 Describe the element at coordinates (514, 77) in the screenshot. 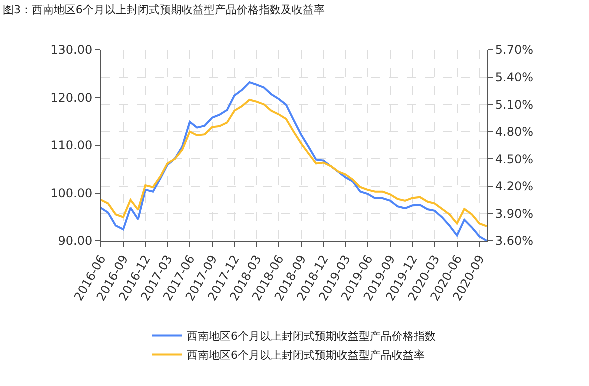

I see `y2-tick-label: 5.40%` at that location.